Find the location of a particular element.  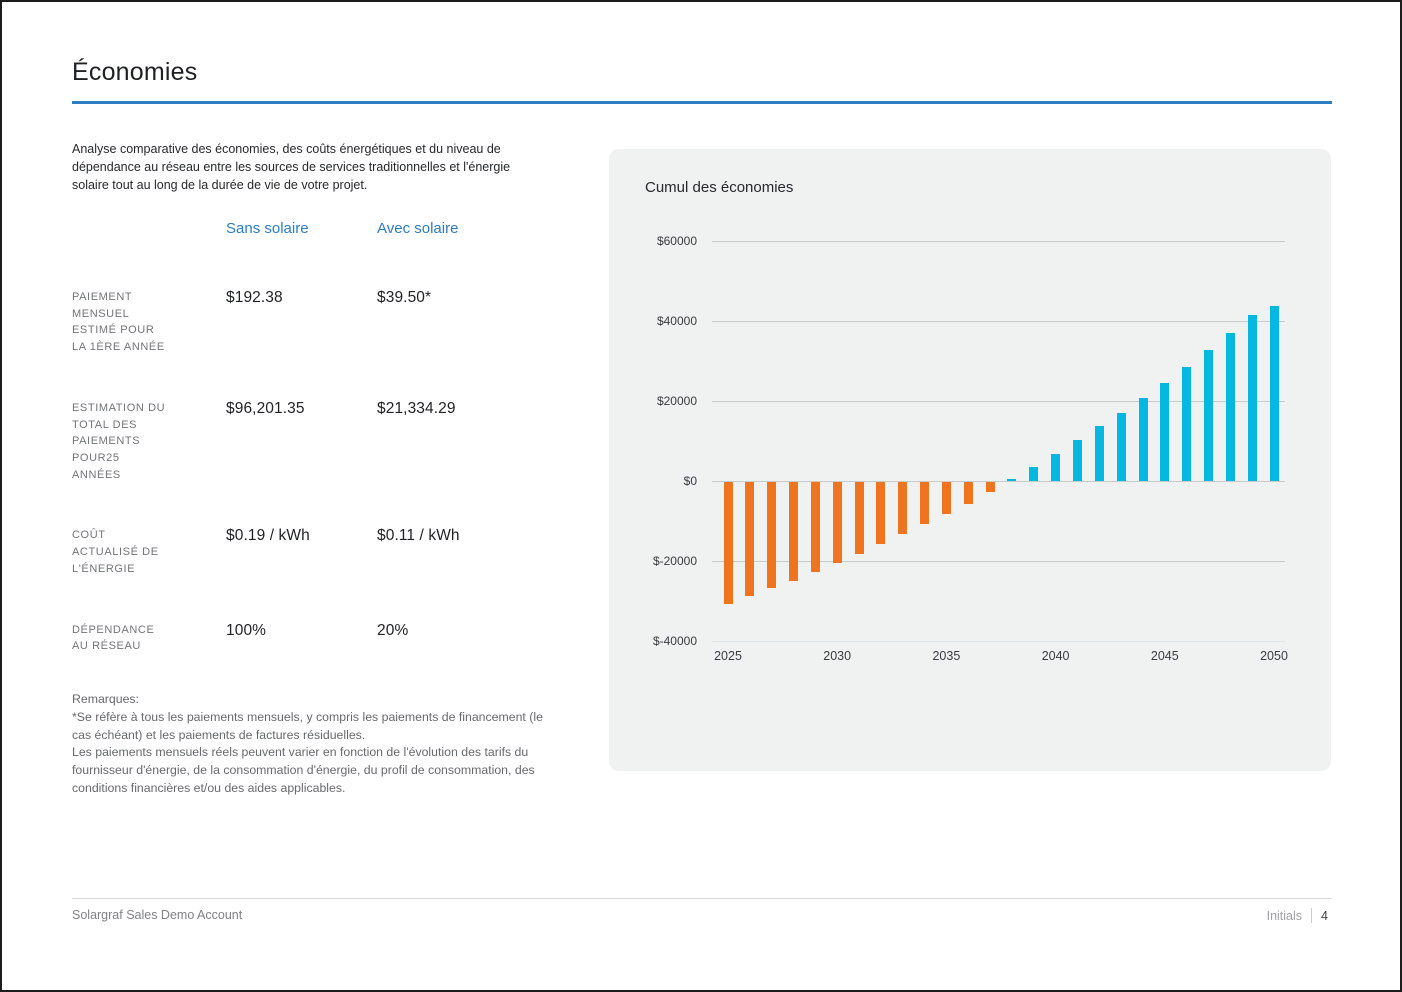

x-axis-tick-label: 2040 is located at coordinates (1055, 656).